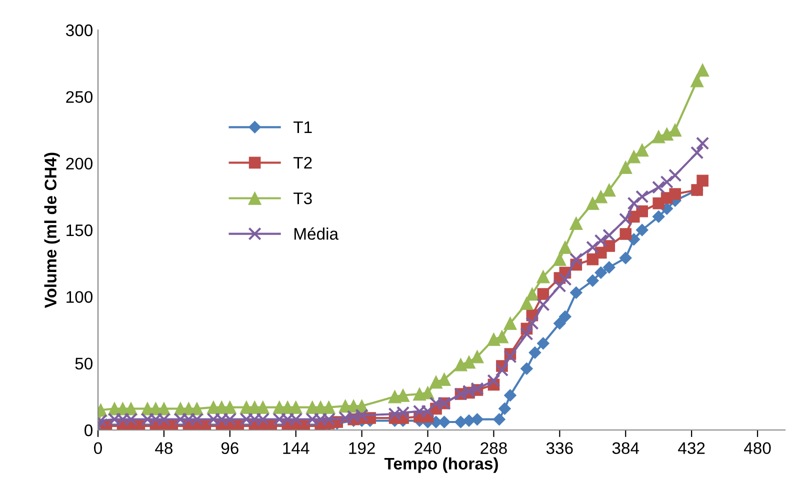 Image resolution: width=812 pixels, height=490 pixels. I want to click on x-tick-label: 48, so click(163, 448).